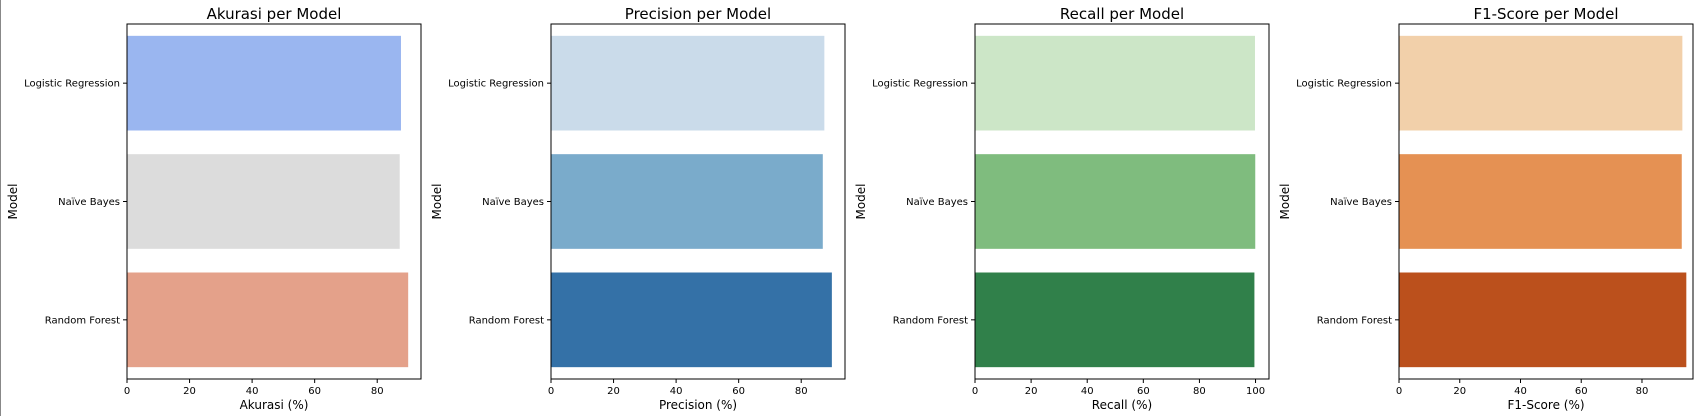  I want to click on chart-title: Akurasi per Model, so click(274, 14).